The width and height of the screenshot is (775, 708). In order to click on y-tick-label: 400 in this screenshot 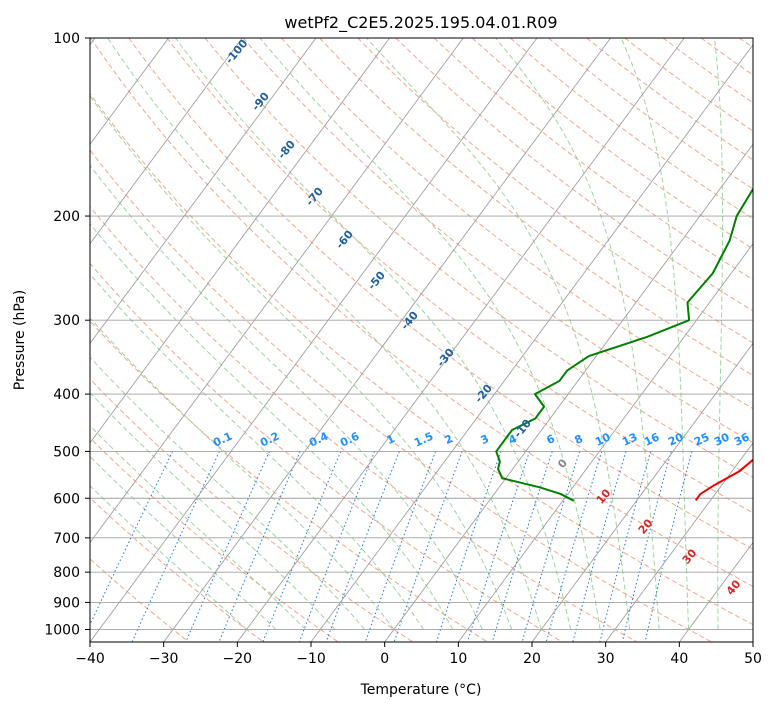, I will do `click(66, 395)`.